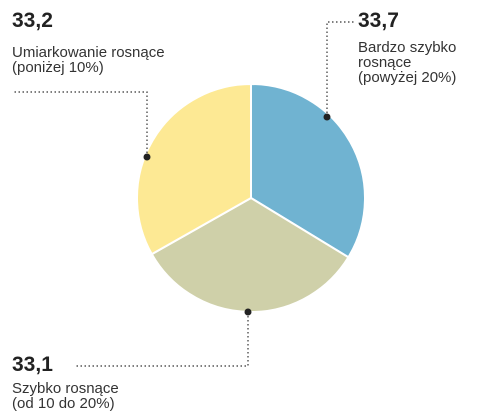 The width and height of the screenshot is (480, 412). I want to click on value-label: 33,7, so click(378, 20).